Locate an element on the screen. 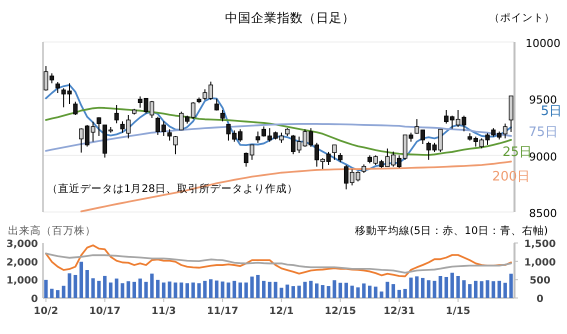 The height and width of the screenshot is (334, 567). x-tick-label: 1/15 is located at coordinates (458, 311).